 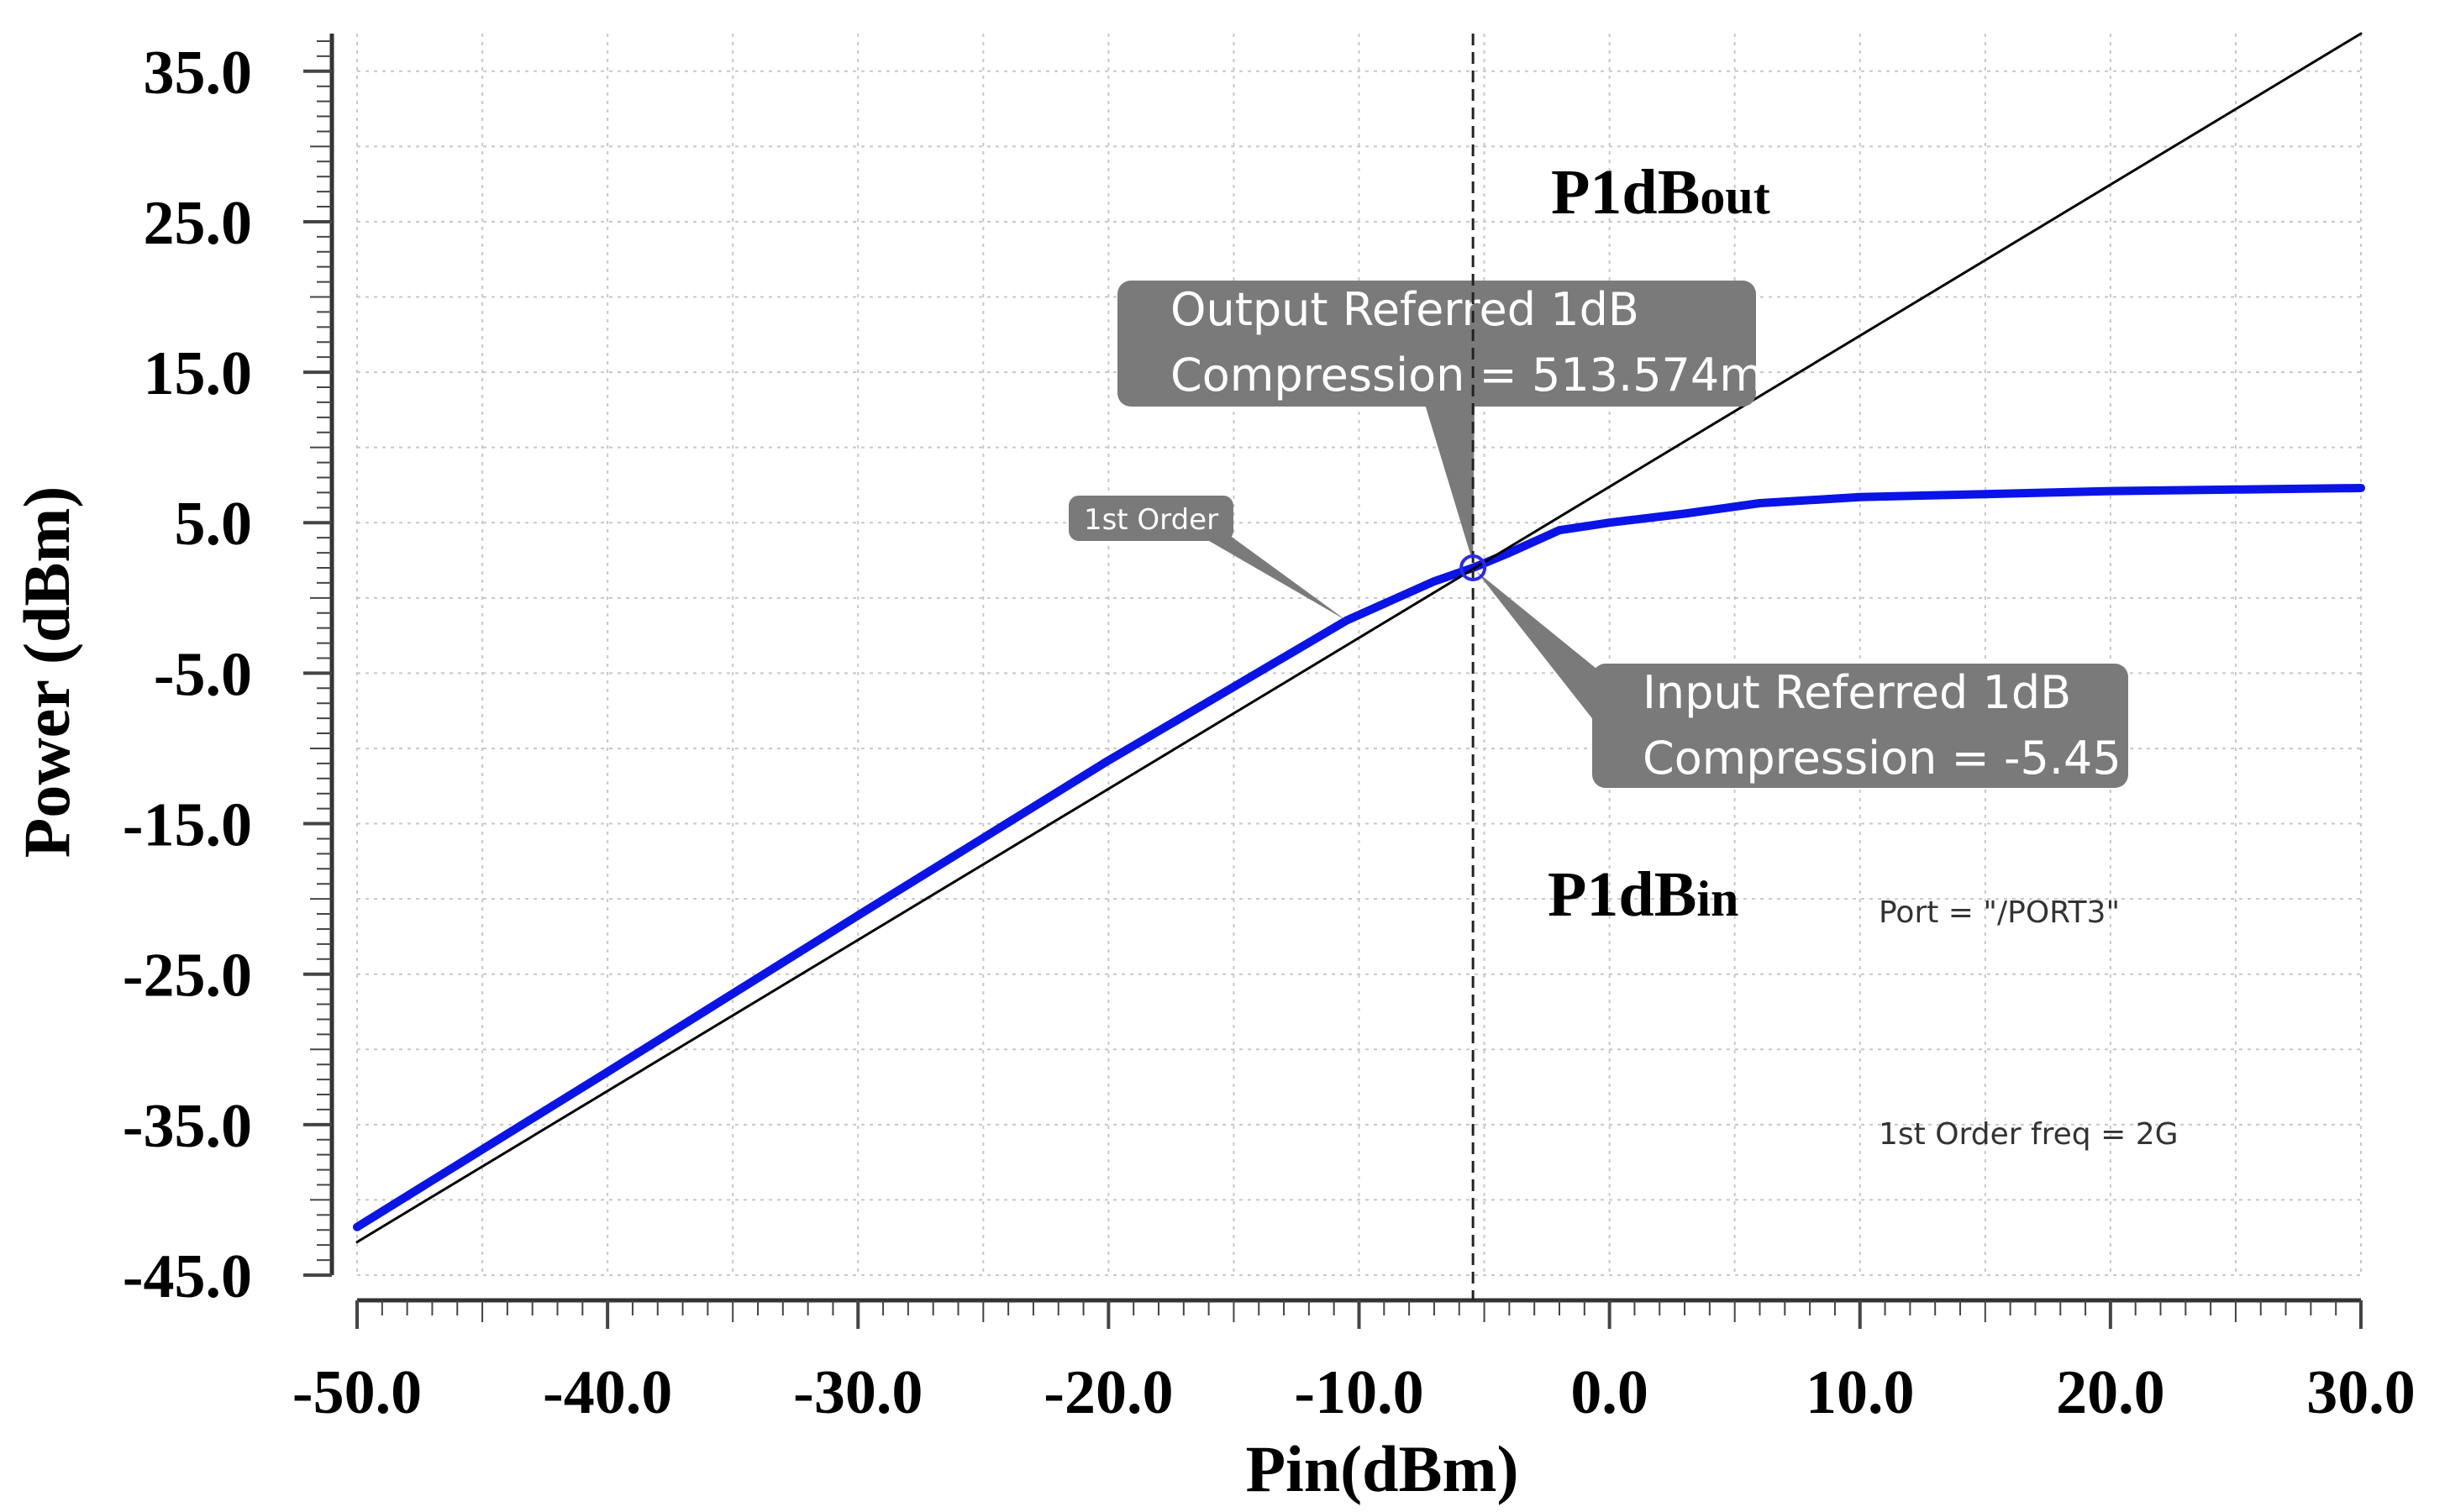 What do you see at coordinates (214, 524) in the screenshot?
I see `y-tick-label: 5.0` at bounding box center [214, 524].